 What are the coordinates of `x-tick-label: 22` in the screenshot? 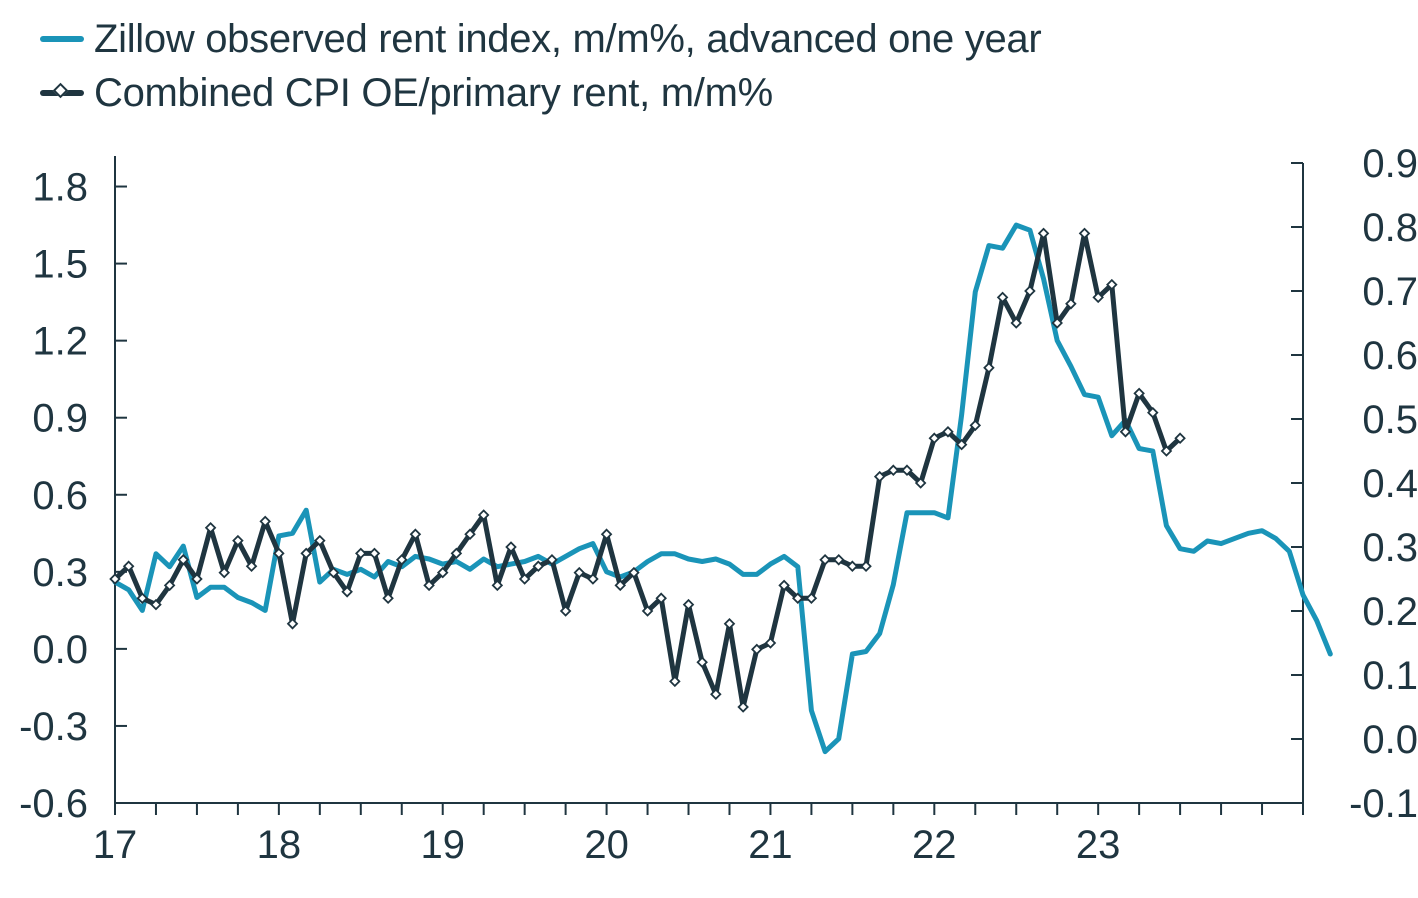 It's located at (934, 845).